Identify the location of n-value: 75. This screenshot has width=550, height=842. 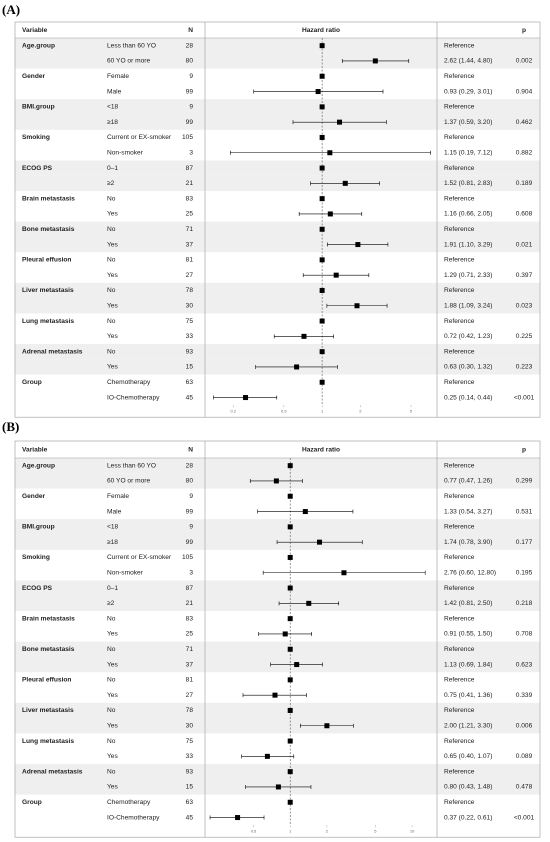
(190, 741).